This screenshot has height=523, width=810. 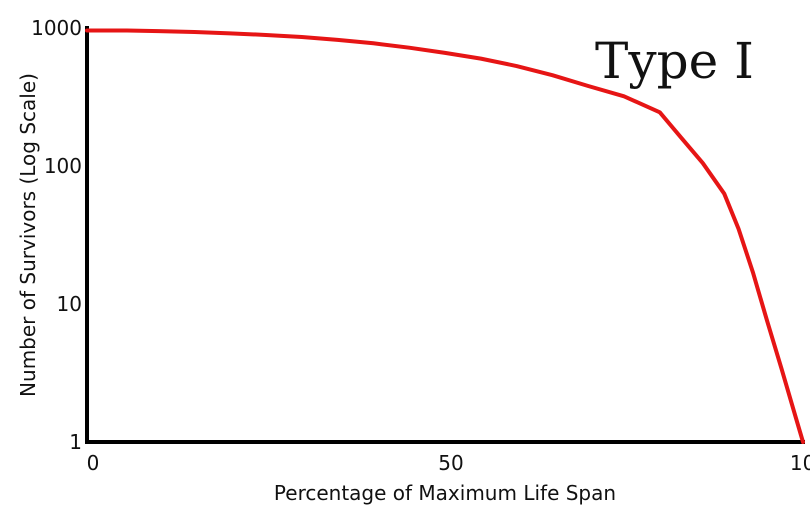 What do you see at coordinates (674, 61) in the screenshot?
I see `chart-title: Type I` at bounding box center [674, 61].